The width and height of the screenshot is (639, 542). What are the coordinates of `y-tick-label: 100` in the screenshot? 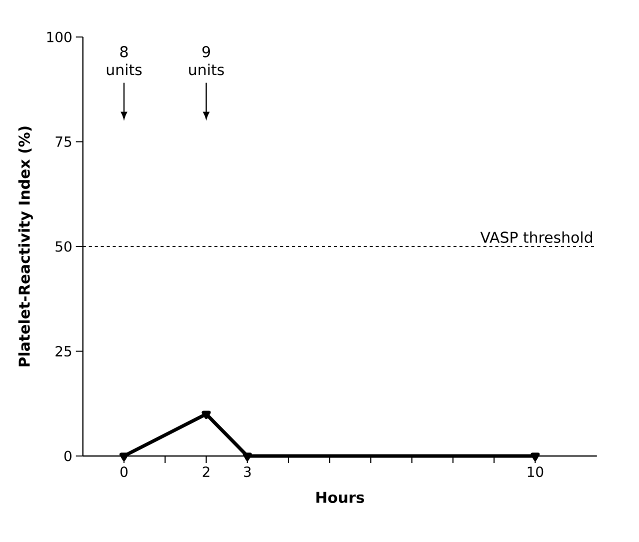 It's located at (59, 37).